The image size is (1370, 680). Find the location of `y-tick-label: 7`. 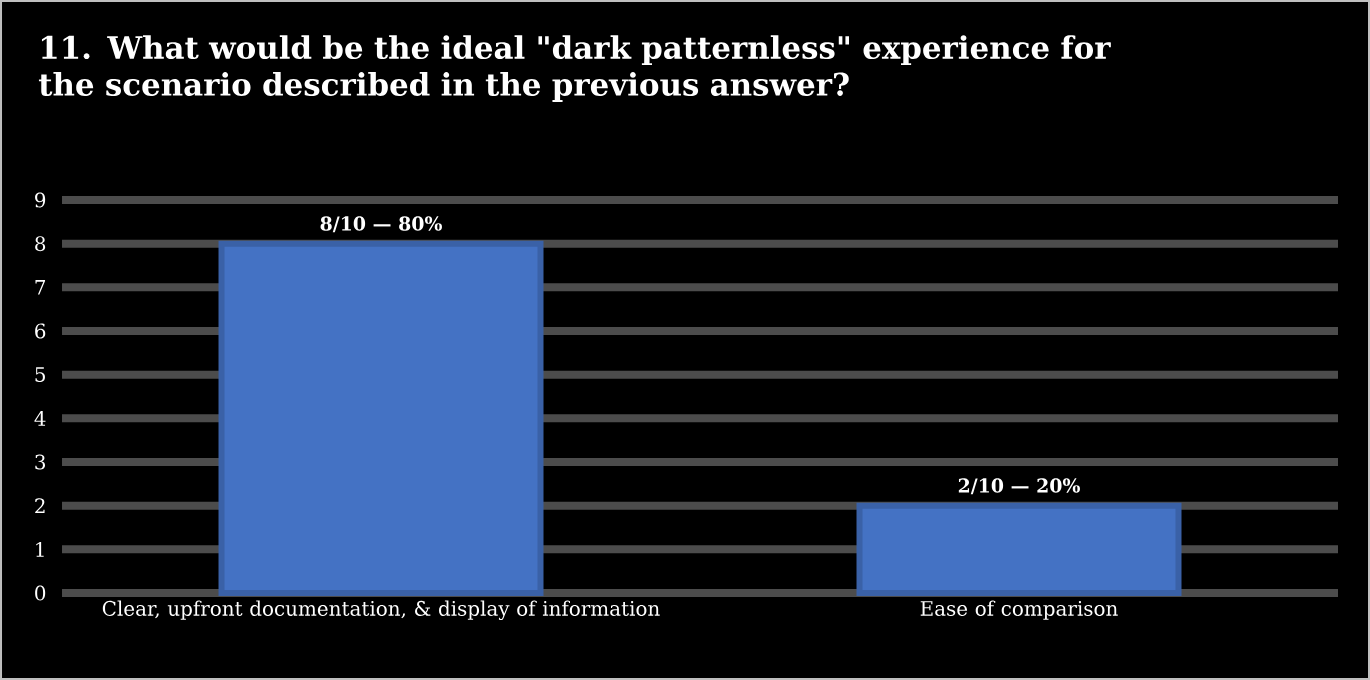

y-tick-label: 7 is located at coordinates (40, 287).